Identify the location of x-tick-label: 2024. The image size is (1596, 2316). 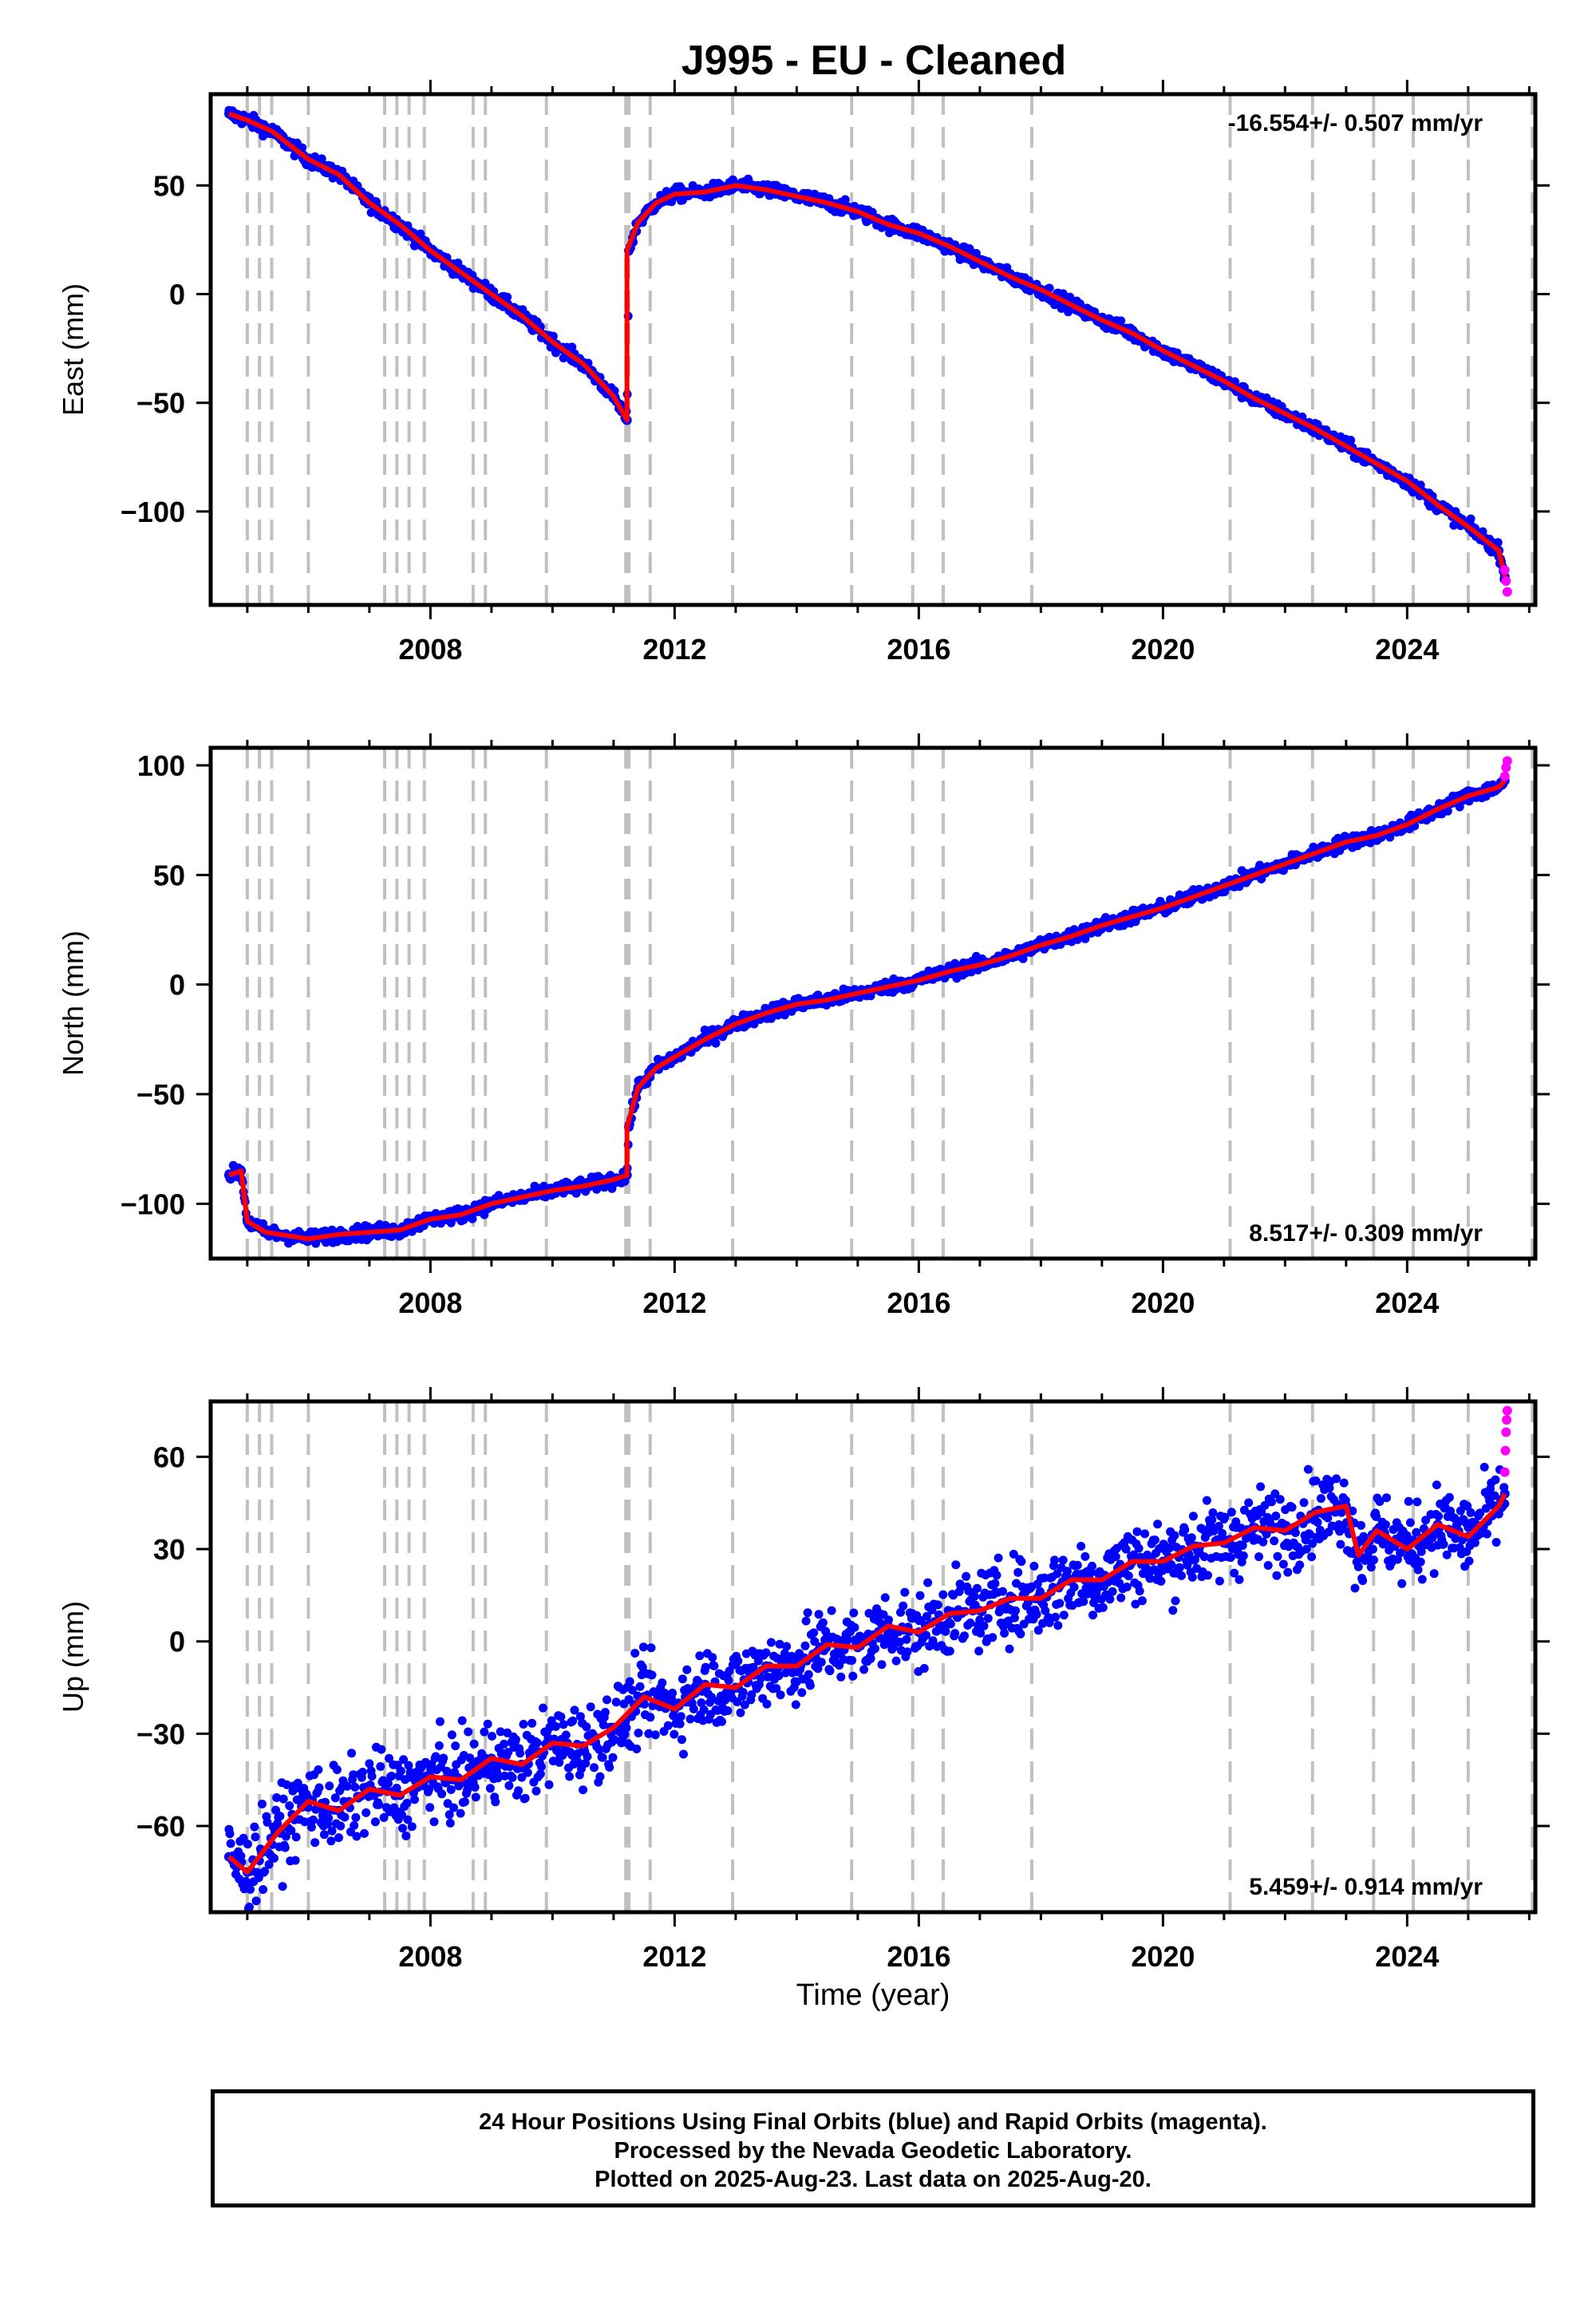
(1407, 1302).